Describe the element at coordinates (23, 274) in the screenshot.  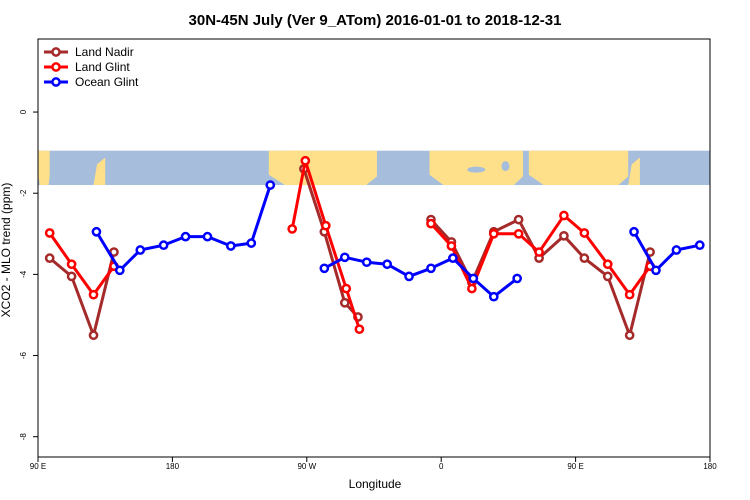
I see `y-tick-label: -4` at that location.